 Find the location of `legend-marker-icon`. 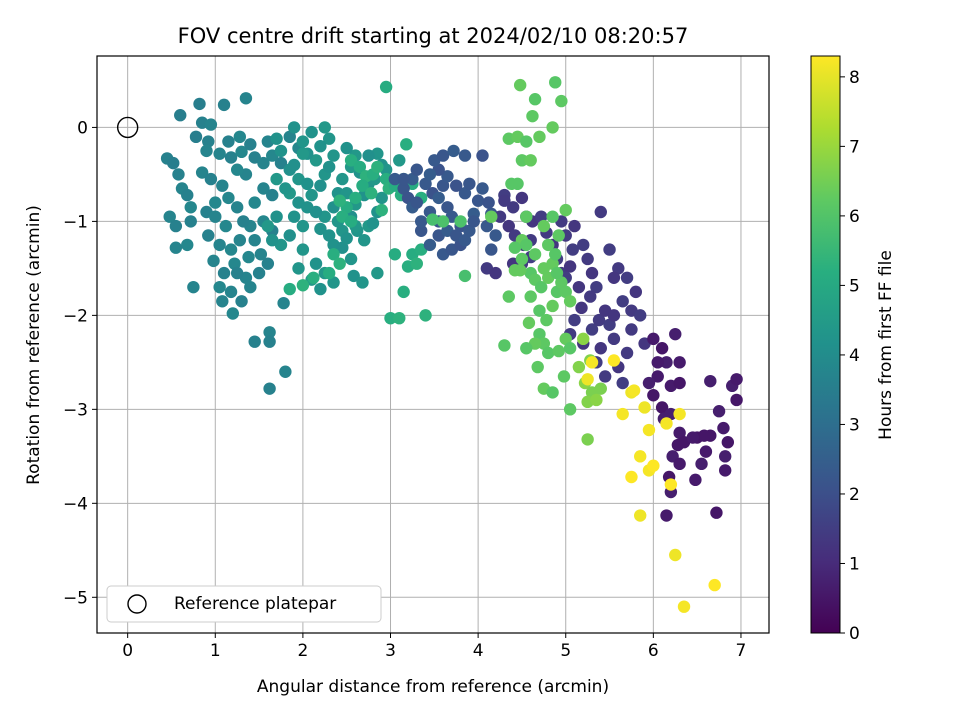

legend-marker-icon is located at coordinates (137, 604).